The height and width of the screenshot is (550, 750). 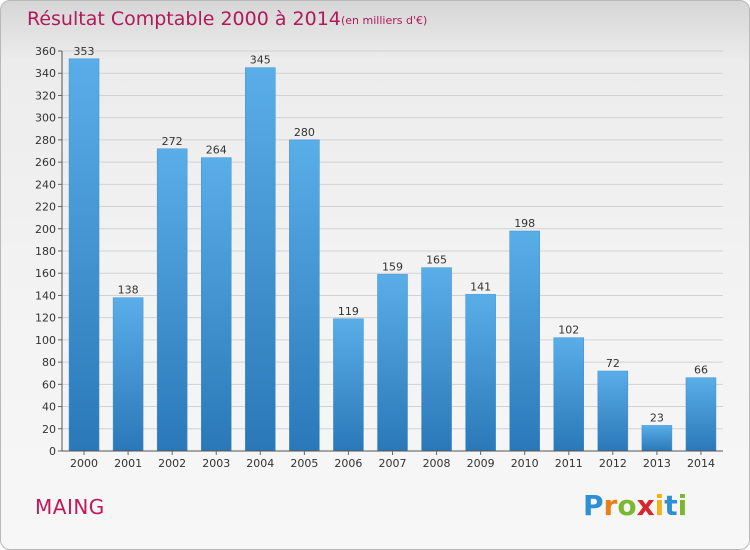 I want to click on bar-2012, so click(x=613, y=411).